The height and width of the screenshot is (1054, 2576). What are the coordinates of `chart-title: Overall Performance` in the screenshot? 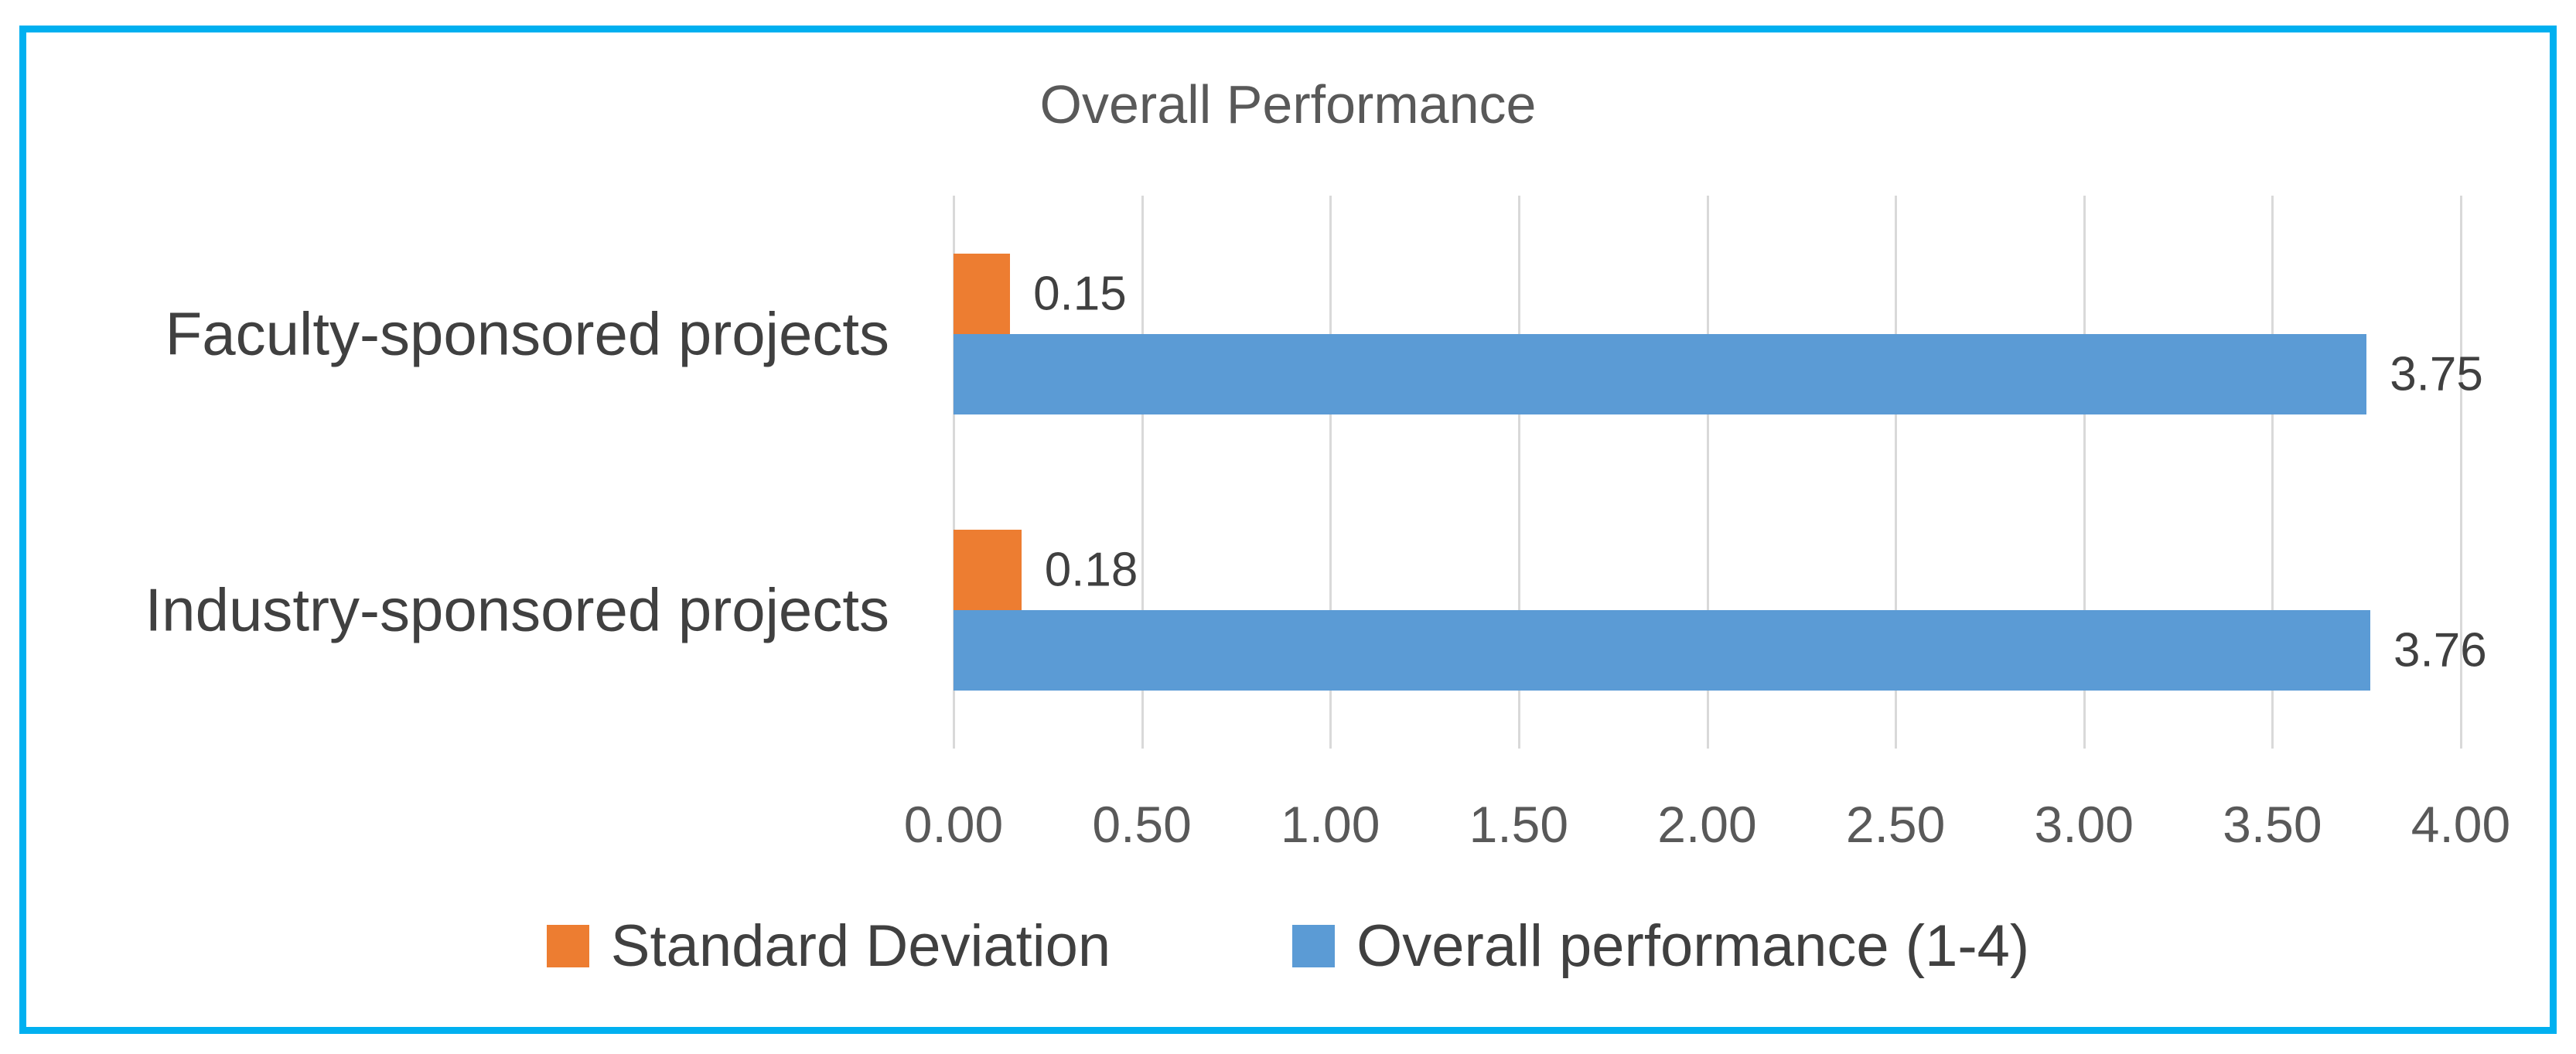 It's located at (1288, 105).